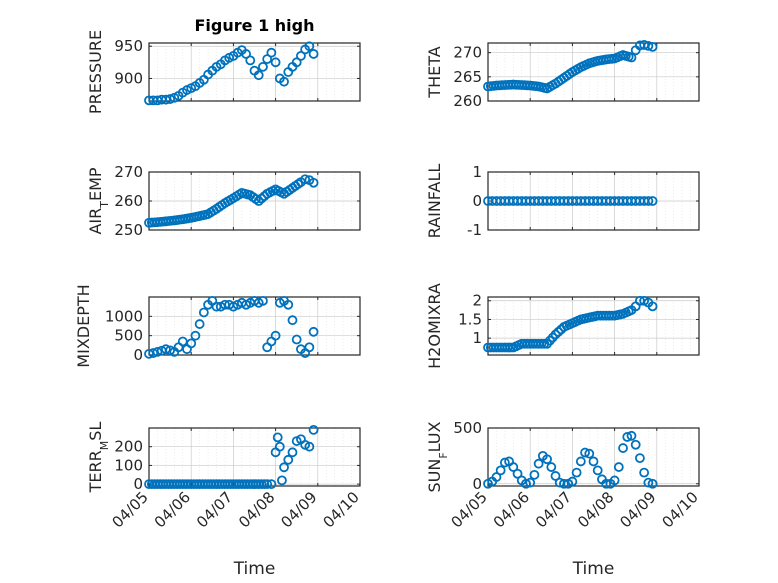 Image resolution: width=778 pixels, height=583 pixels. What do you see at coordinates (477, 301) in the screenshot?
I see `y-tick-label: 2` at bounding box center [477, 301].